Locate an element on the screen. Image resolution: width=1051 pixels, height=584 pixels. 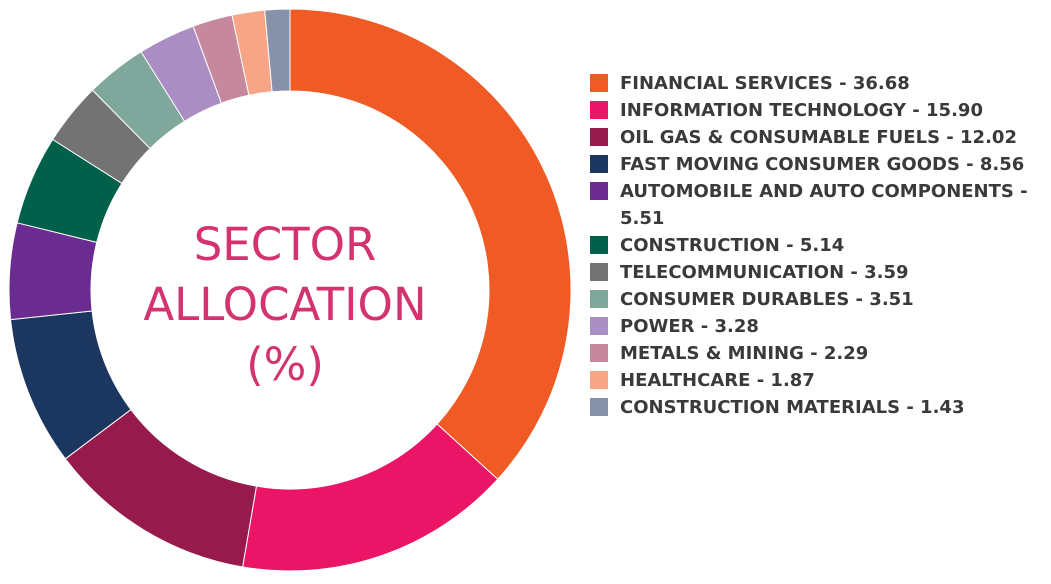
legend-label: HEALTHCARE - 1.87 is located at coordinates (717, 380).